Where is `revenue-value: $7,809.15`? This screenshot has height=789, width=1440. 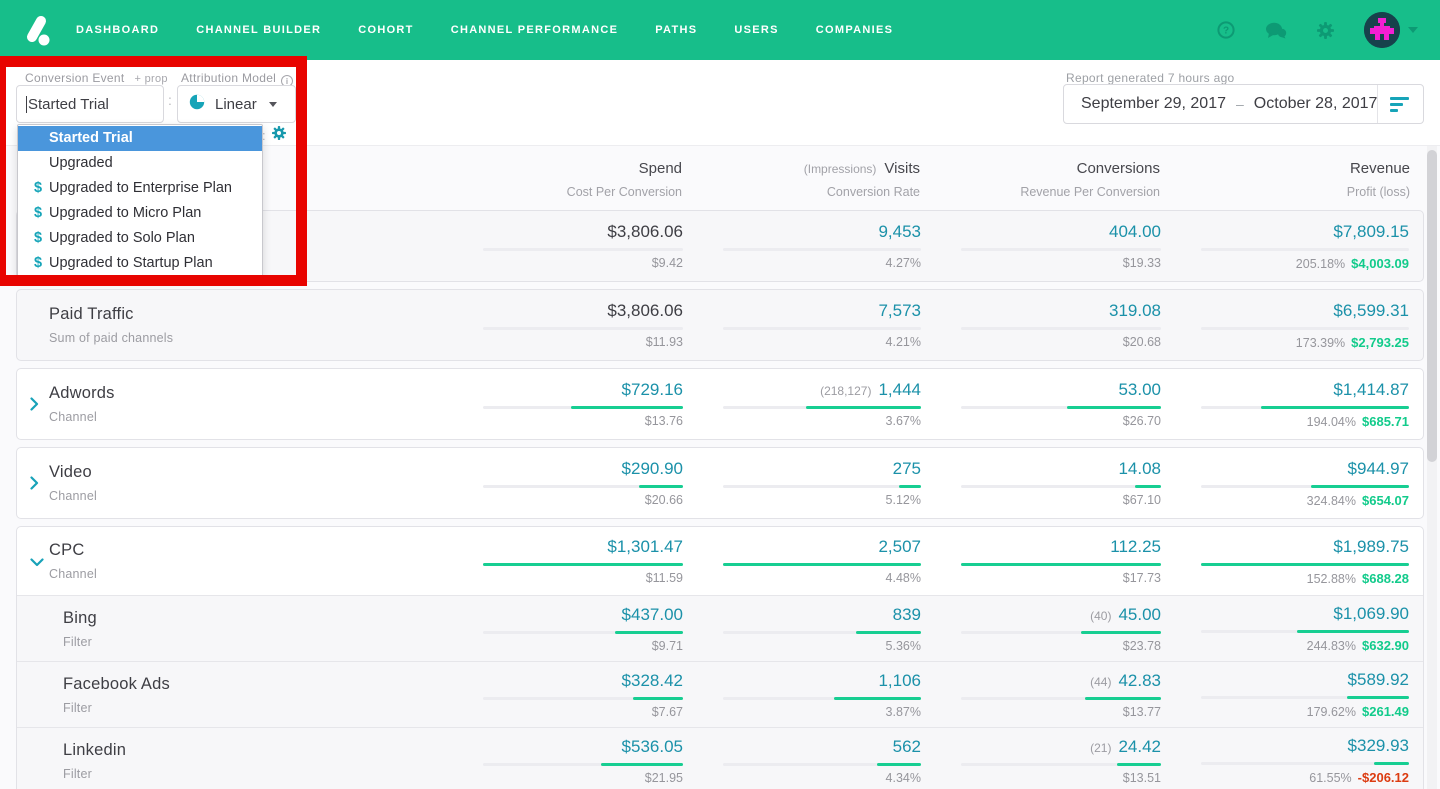 revenue-value: $7,809.15 is located at coordinates (1371, 231).